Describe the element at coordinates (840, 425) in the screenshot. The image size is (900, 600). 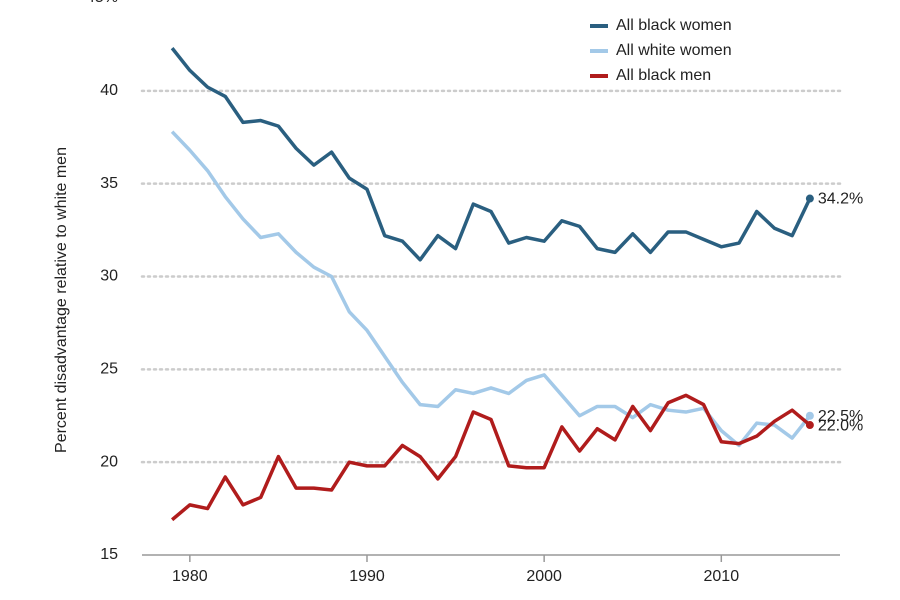
I see `end-label: 22.0%` at that location.